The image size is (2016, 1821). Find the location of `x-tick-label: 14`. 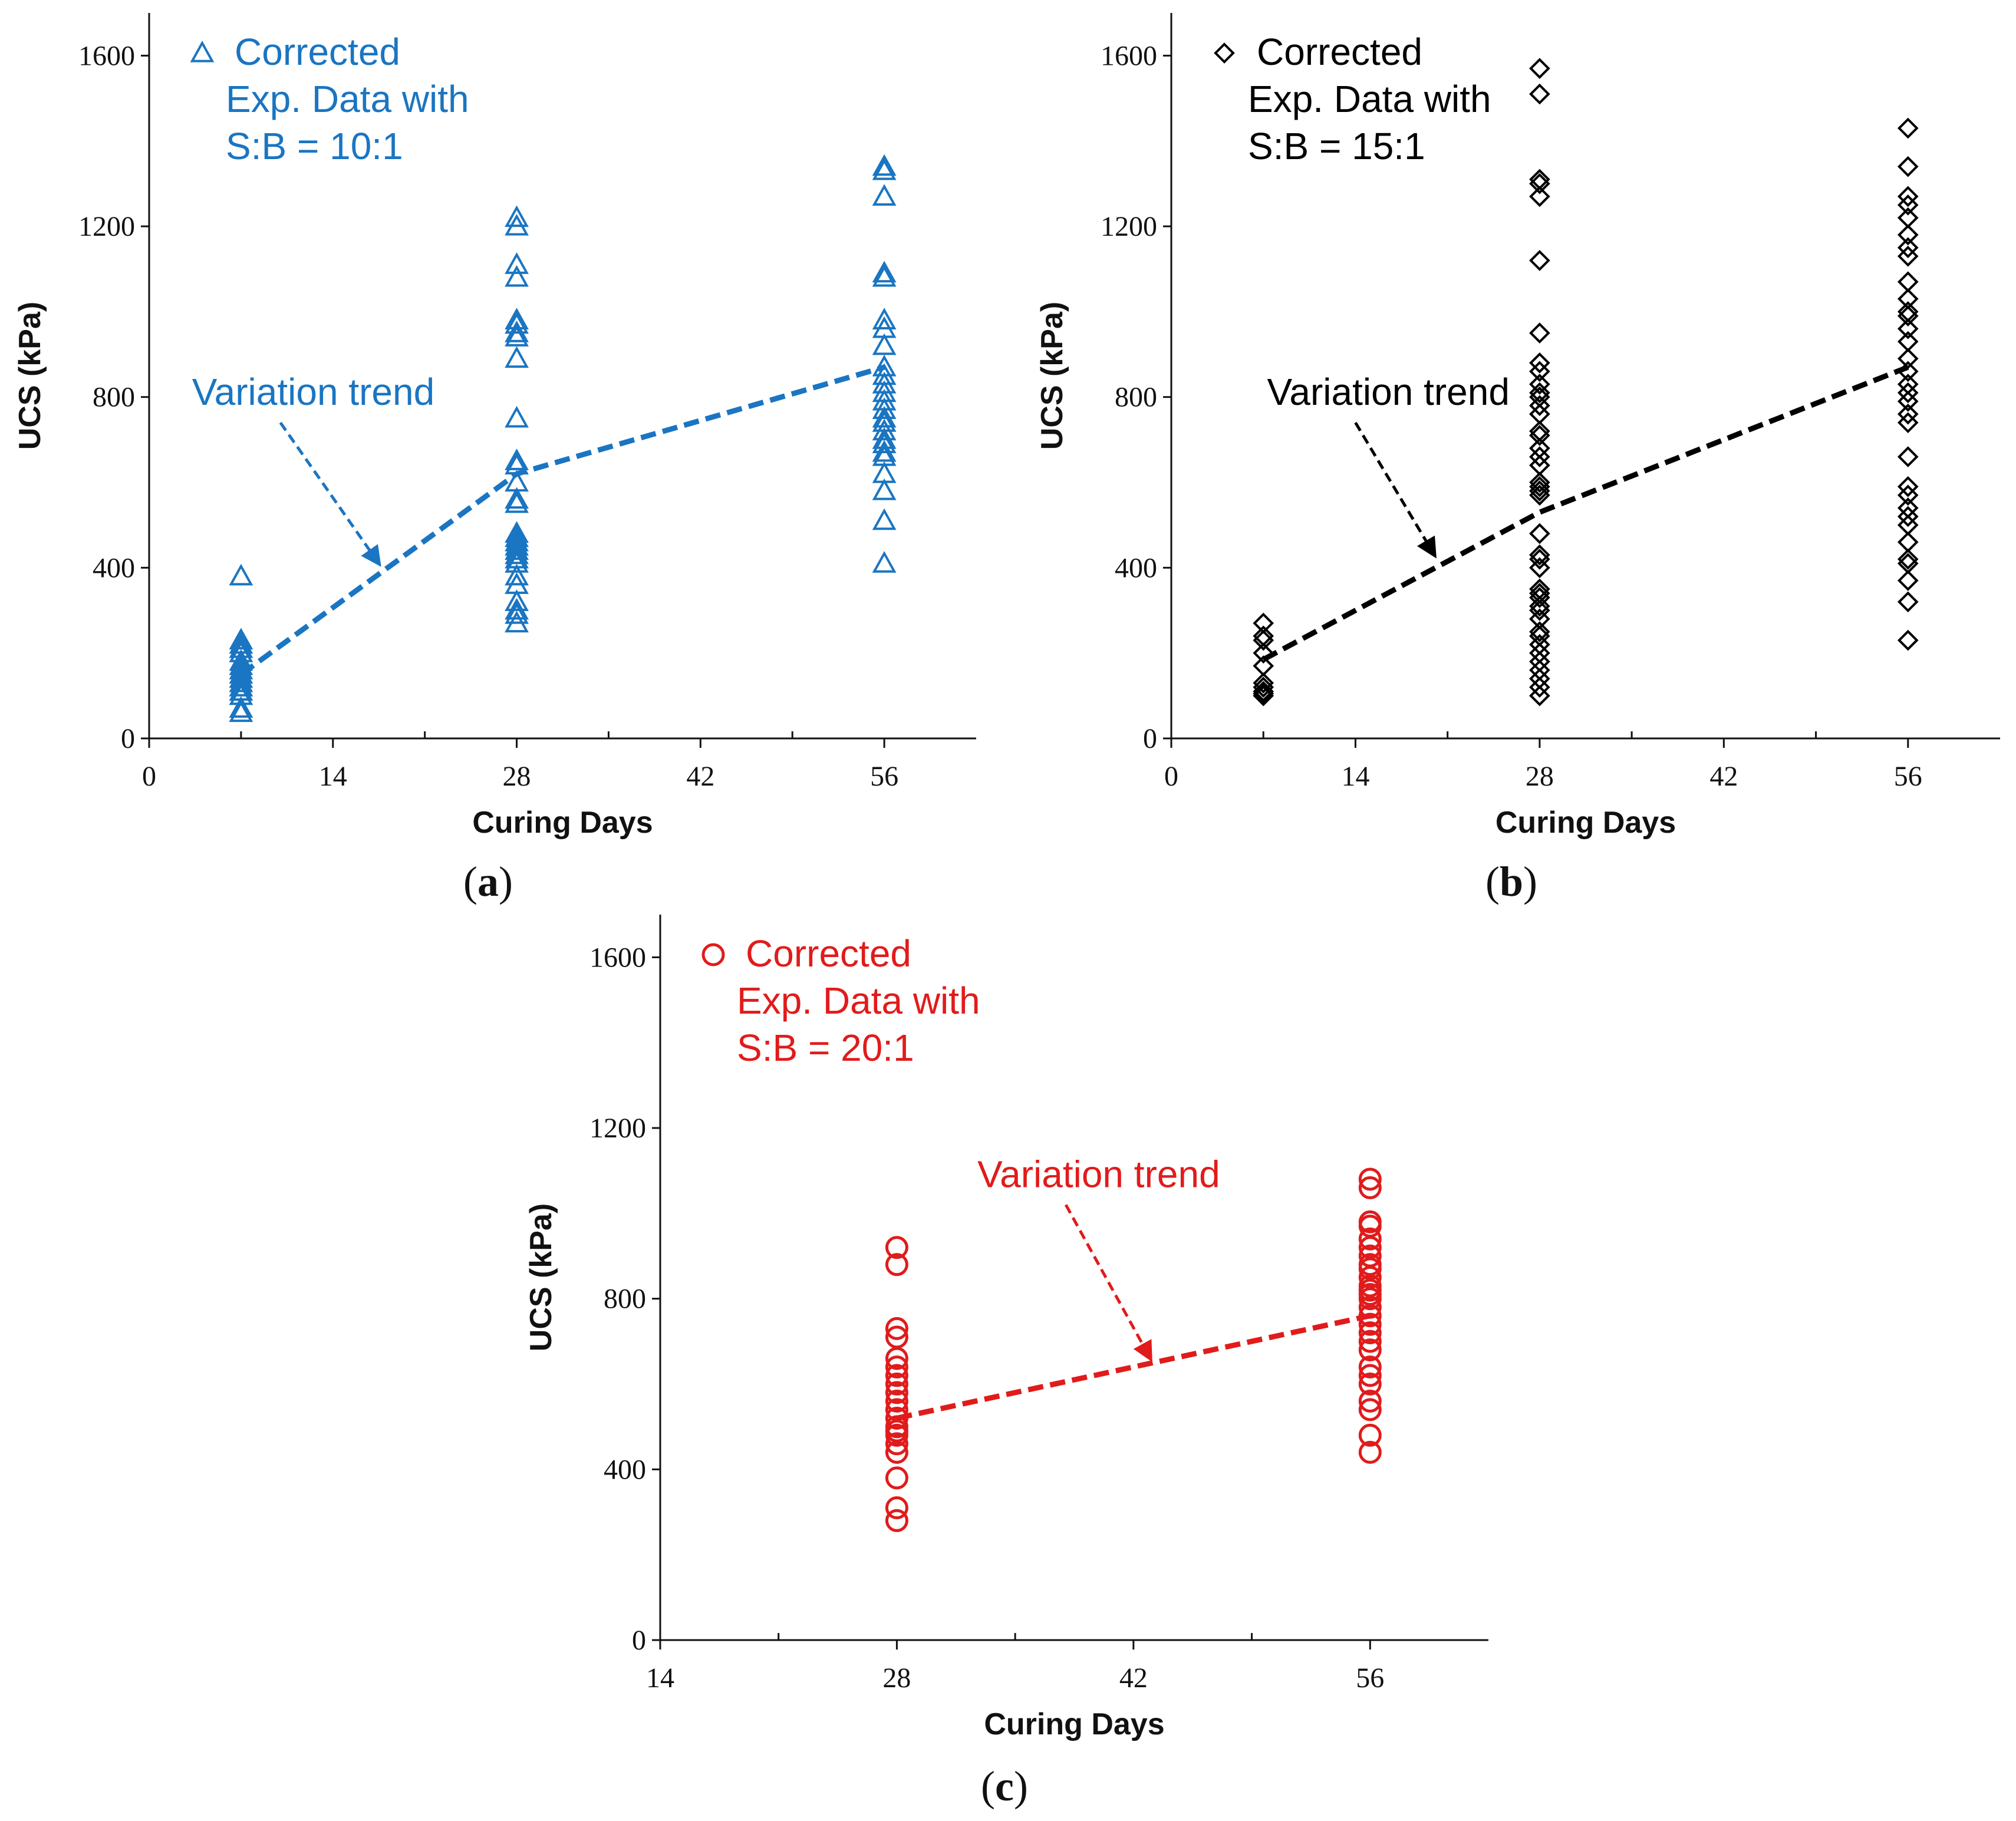

x-tick-label: 14 is located at coordinates (333, 777).